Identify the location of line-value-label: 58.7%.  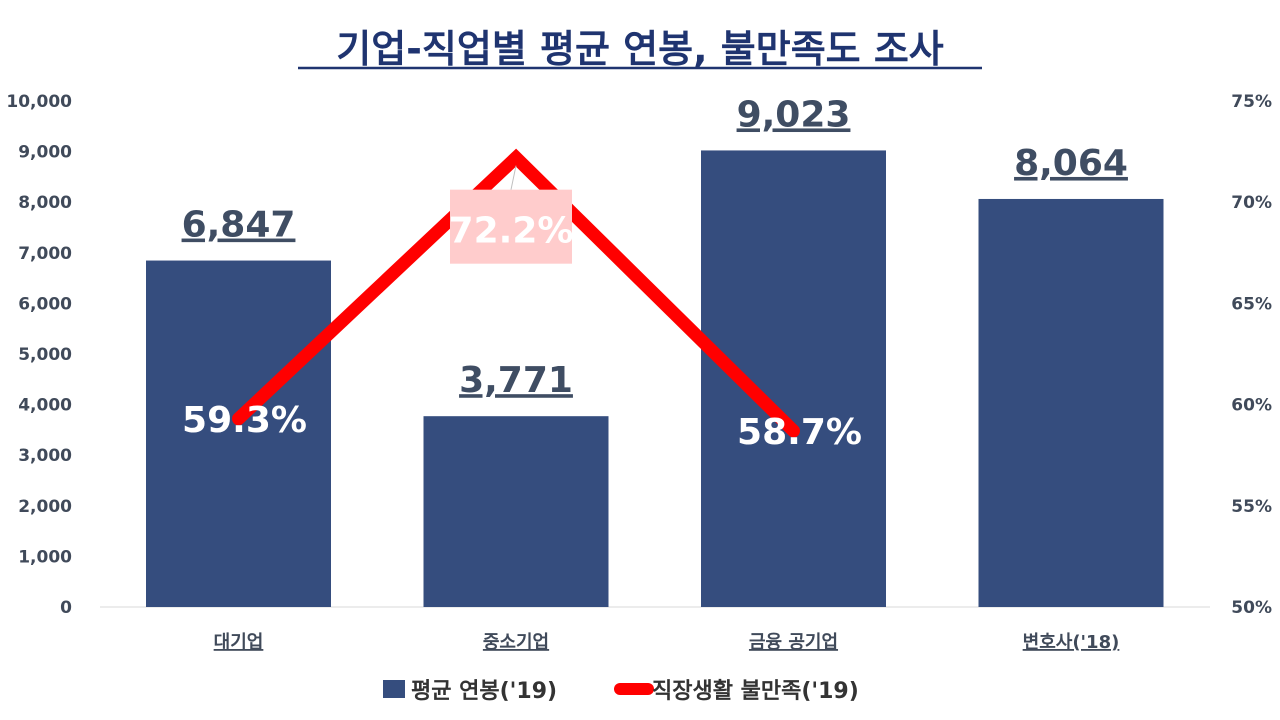
(799, 432).